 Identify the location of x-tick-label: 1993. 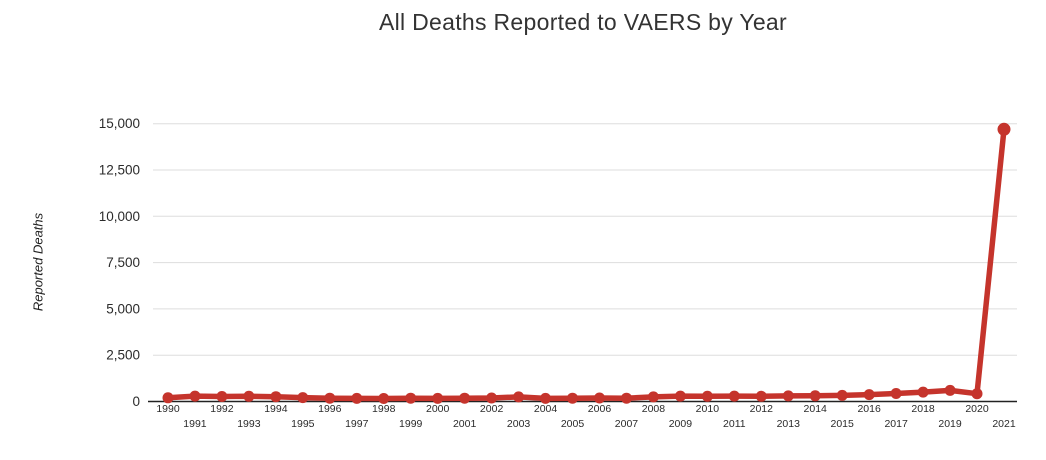
(249, 424).